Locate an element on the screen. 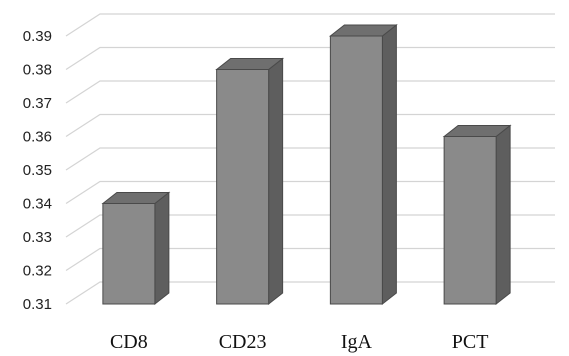 The width and height of the screenshot is (569, 356). x-axis-category-labels: CD8 CD23 IgA PCT is located at coordinates (299, 342).